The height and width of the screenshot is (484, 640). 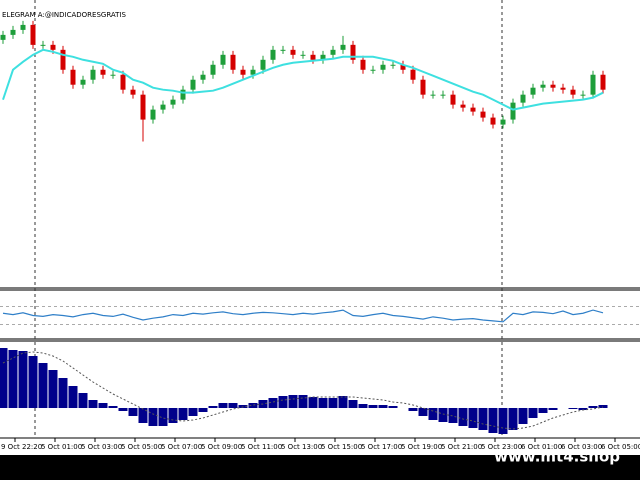 What do you see at coordinates (101, 447) in the screenshot?
I see `x-tick-label: 5 Oct 03:00` at bounding box center [101, 447].